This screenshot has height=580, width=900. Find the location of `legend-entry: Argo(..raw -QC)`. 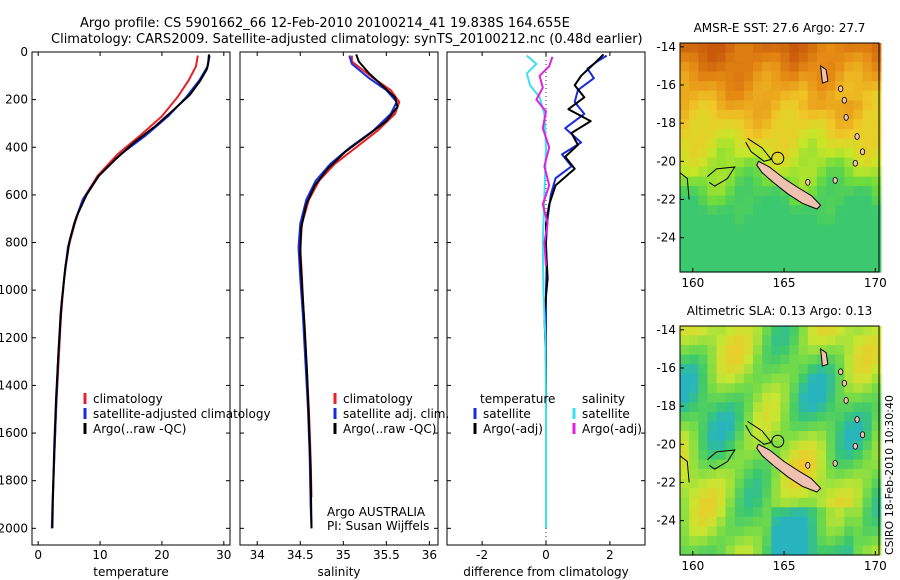

legend-entry: Argo(..raw -QC) is located at coordinates (389, 429).